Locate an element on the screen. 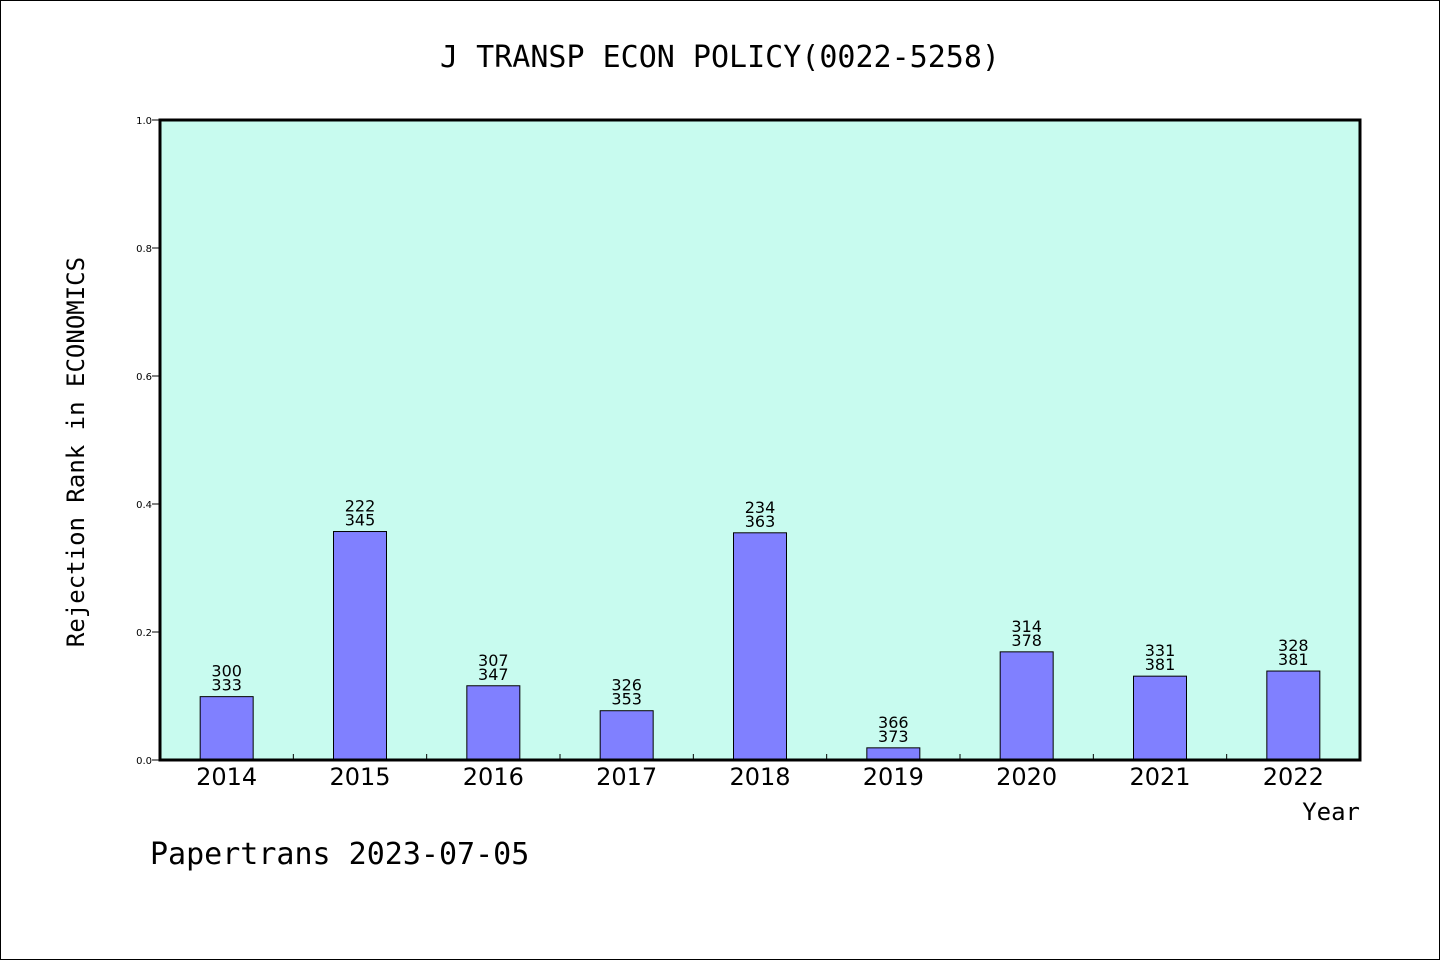  chart-title: J TRANSP ECON POLICY(0022-5258) is located at coordinates (720, 57).